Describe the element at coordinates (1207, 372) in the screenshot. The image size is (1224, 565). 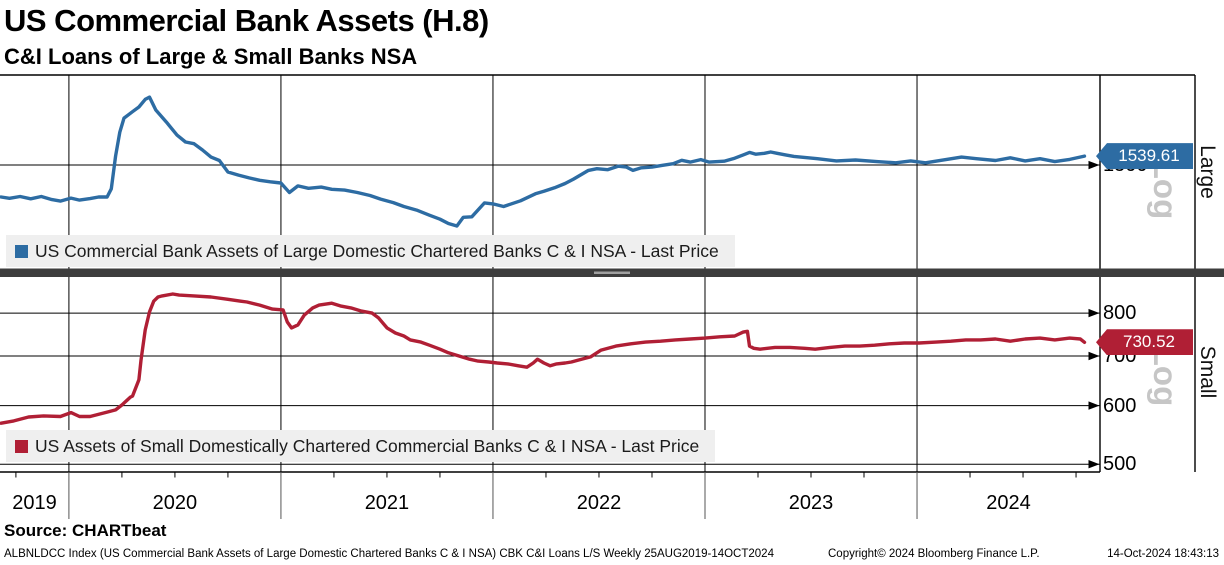
I see `panel-title-small: Small` at that location.